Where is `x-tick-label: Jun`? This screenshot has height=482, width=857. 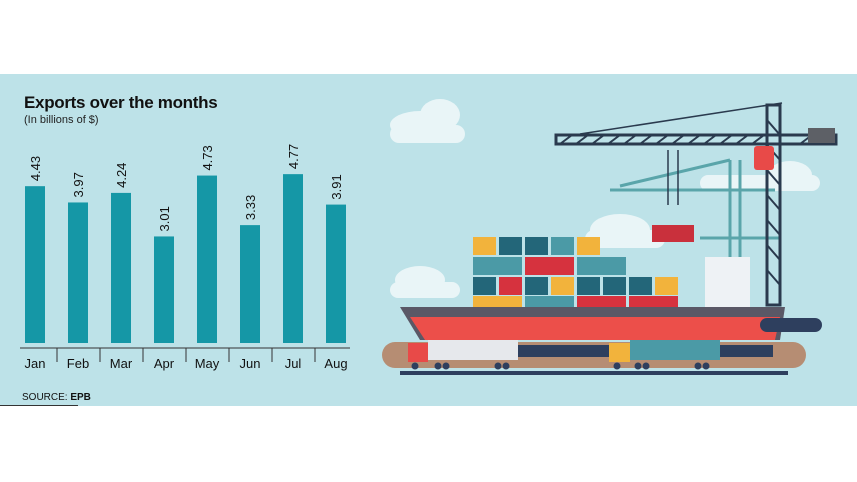
x-tick-label: Jun is located at coordinates (250, 363).